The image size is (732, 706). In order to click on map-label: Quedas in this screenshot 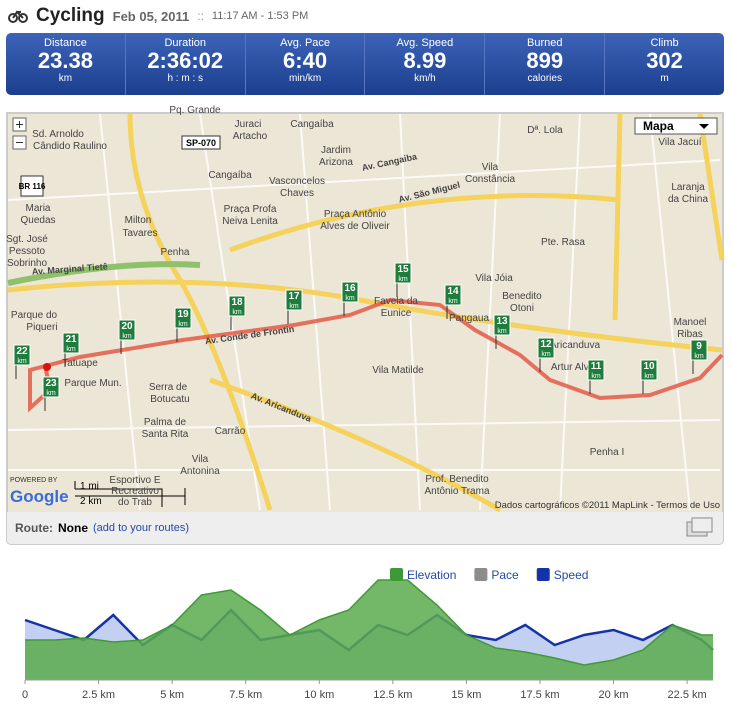, I will do `click(37, 220)`.